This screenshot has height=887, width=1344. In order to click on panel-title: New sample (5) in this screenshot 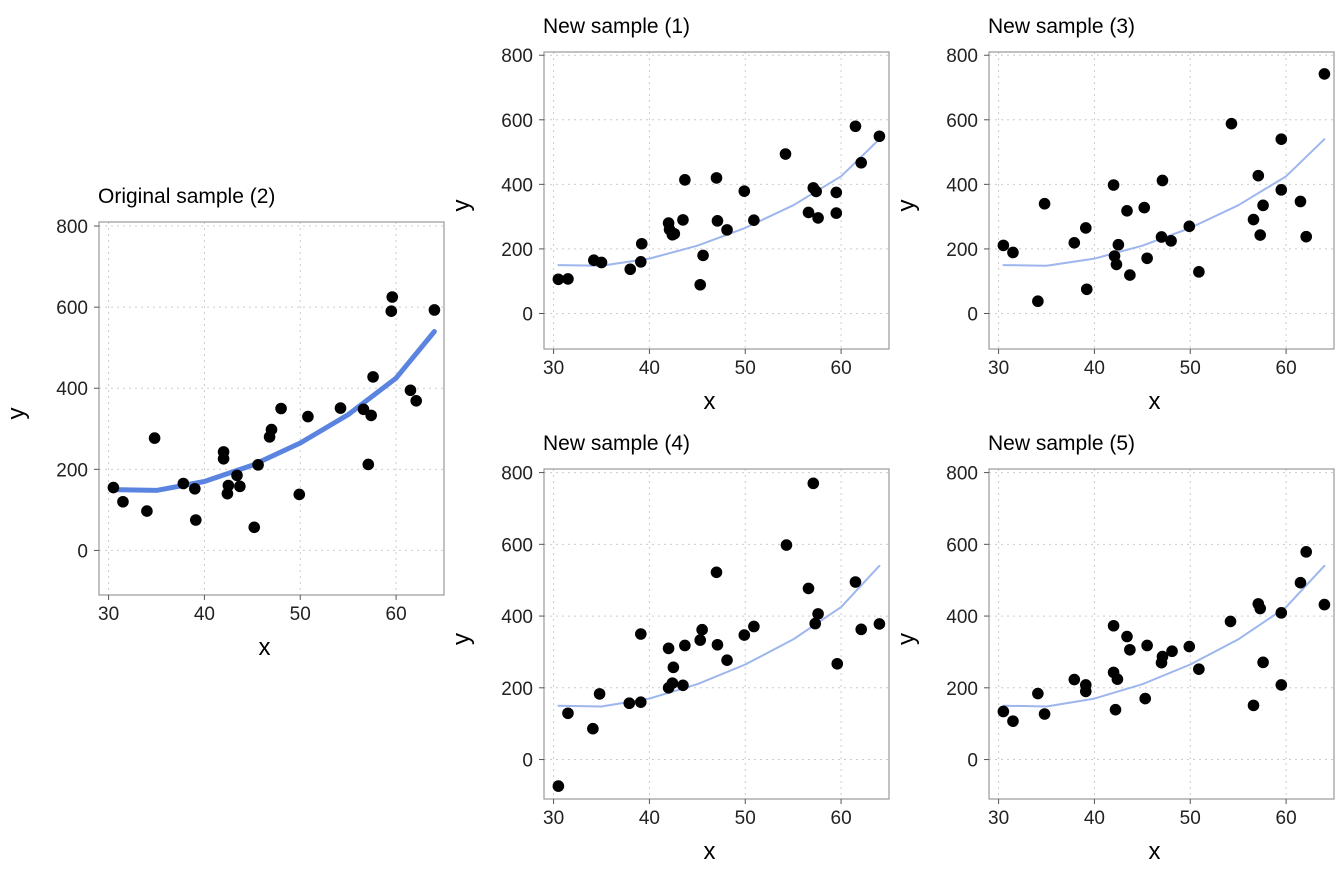, I will do `click(1061, 443)`.